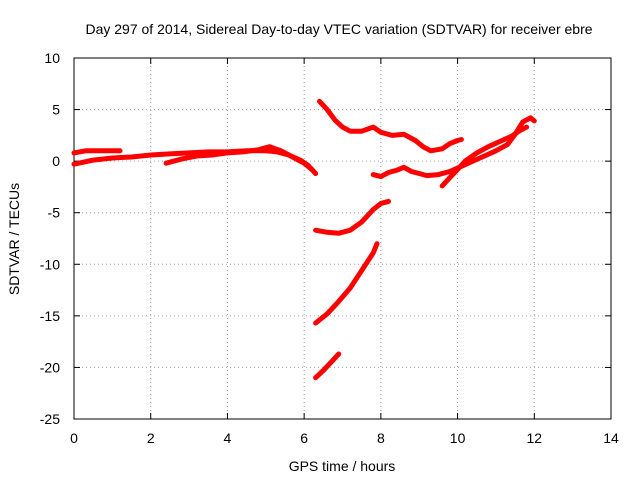 This screenshot has height=480, width=640. What do you see at coordinates (14, 239) in the screenshot?
I see `y-axis-label: SDTVAR / TECUs` at bounding box center [14, 239].